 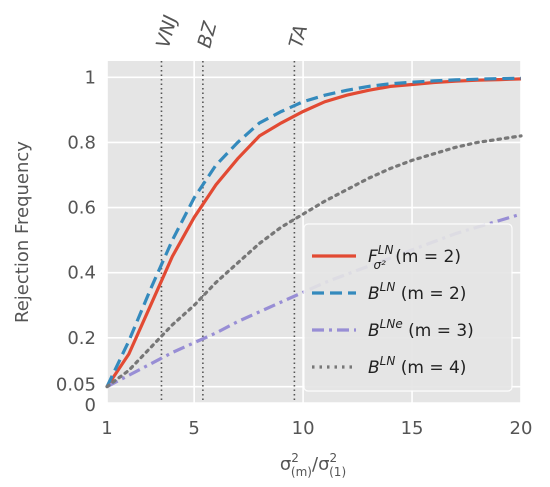 I want to click on x-label-den-sup: 2, so click(x=333, y=458).